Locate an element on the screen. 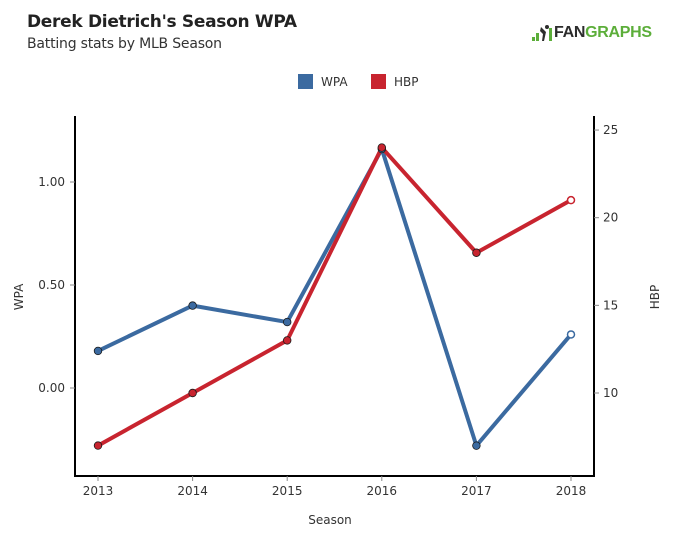 This screenshot has height=547, width=675. x-tick-label: 2015 is located at coordinates (287, 491).